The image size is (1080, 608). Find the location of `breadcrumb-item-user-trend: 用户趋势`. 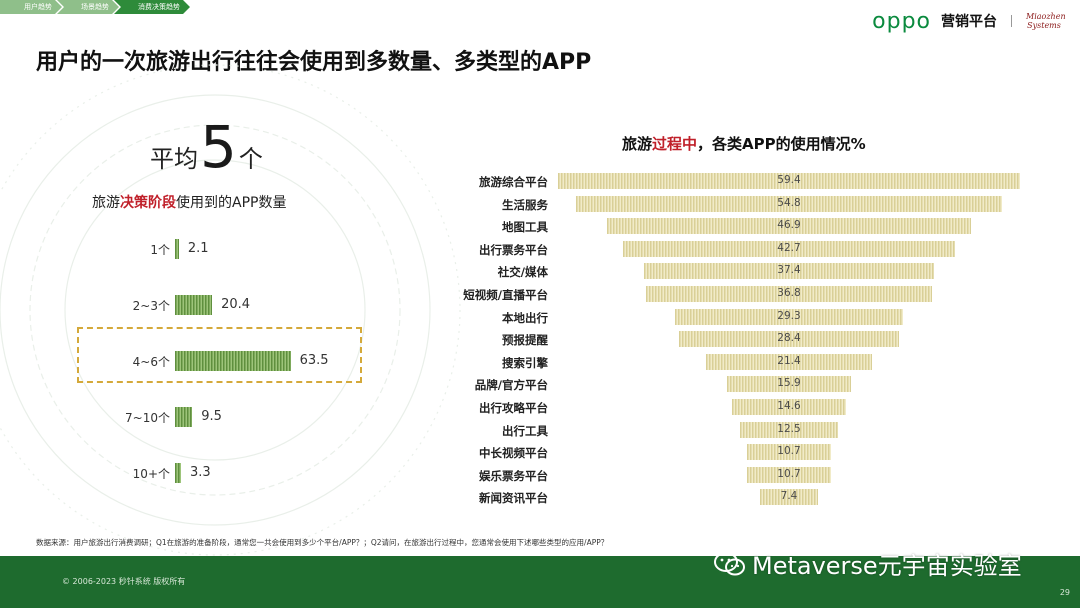

breadcrumb-item-user-trend: 用户趋势 is located at coordinates (31, 7).